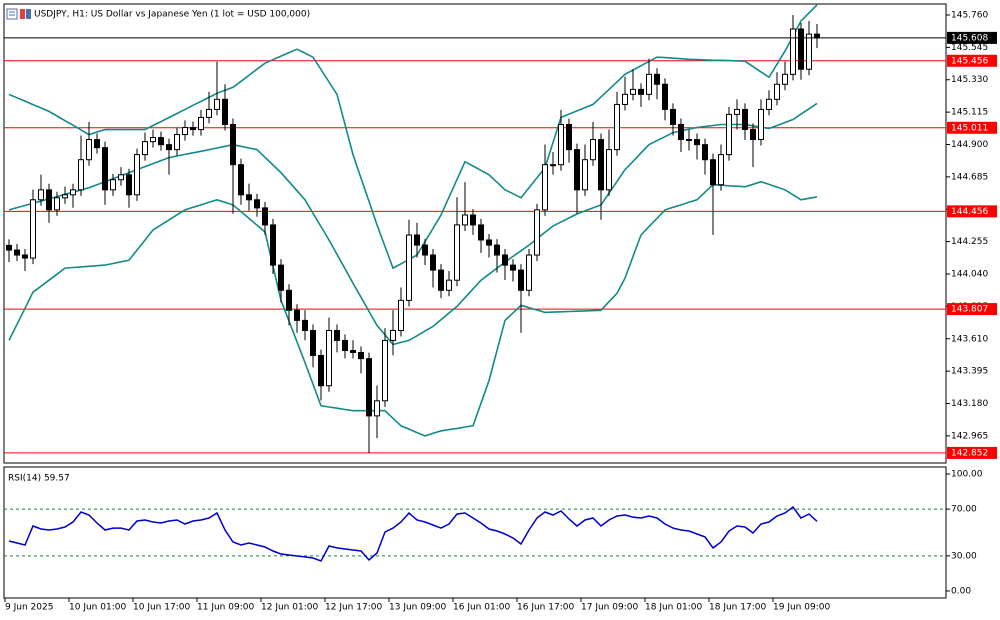 This screenshot has width=1000, height=620. What do you see at coordinates (969, 48) in the screenshot?
I see `y-tick-label: 145.545` at bounding box center [969, 48].